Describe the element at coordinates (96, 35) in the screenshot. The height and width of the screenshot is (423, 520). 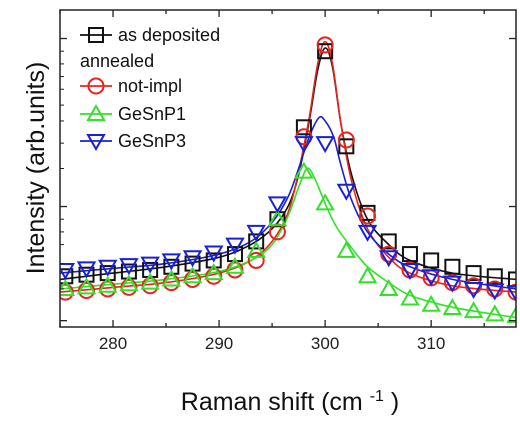
I see `legend-marker-square` at that location.